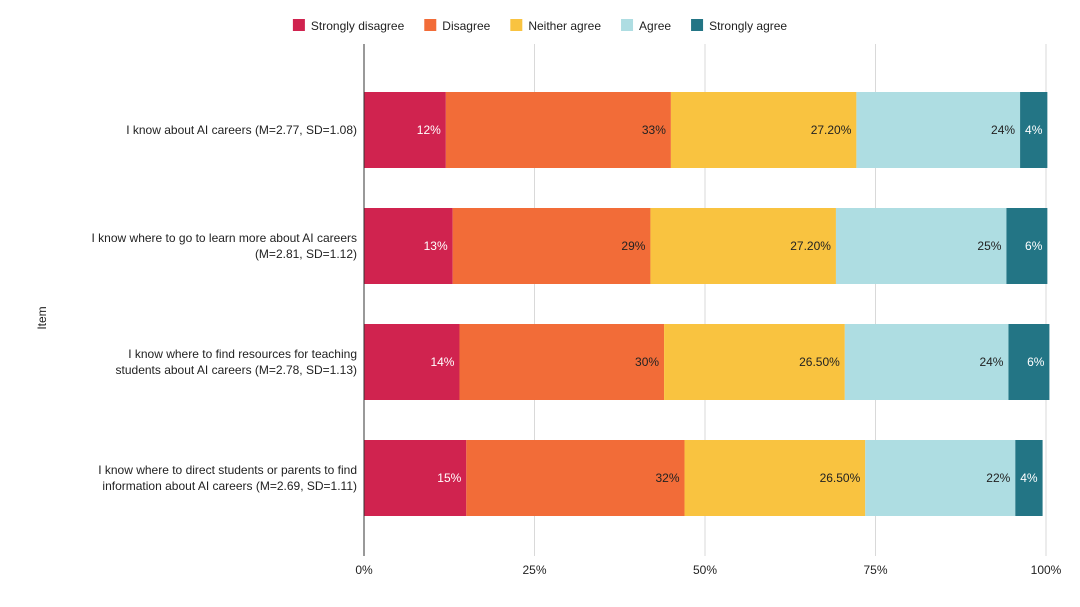 This screenshot has width=1080, height=607. Describe the element at coordinates (1046, 570) in the screenshot. I see `x-tick-label: 100%` at that location.